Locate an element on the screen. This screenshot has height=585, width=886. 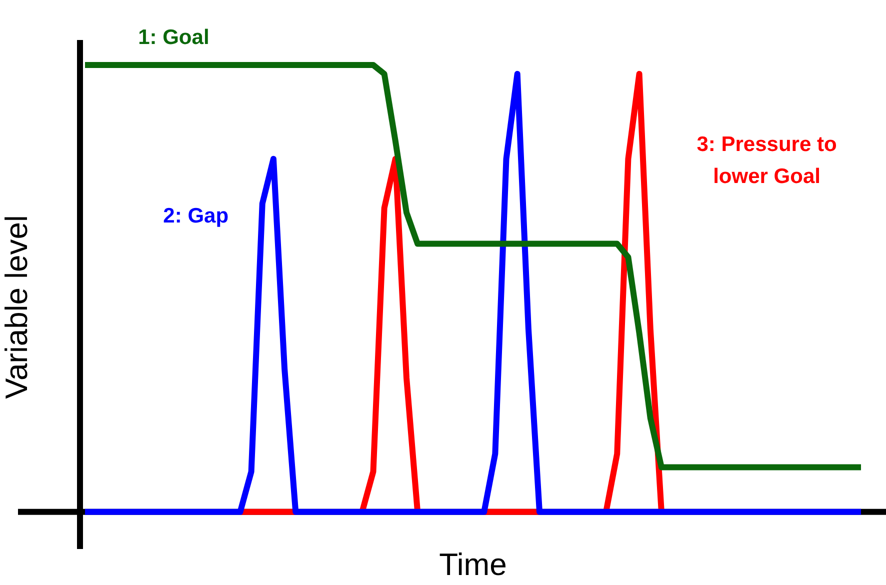
series-label: 1: Goal is located at coordinates (174, 37).